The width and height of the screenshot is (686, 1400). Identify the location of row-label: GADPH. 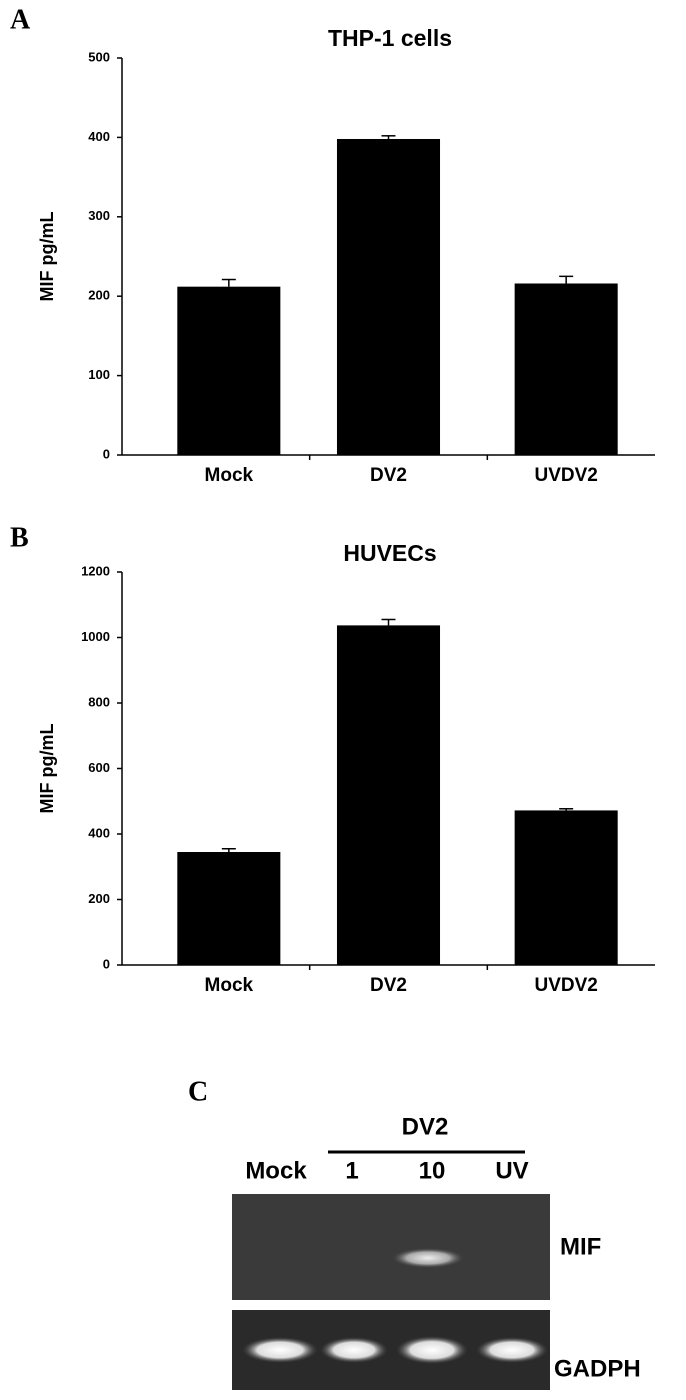
(597, 1368).